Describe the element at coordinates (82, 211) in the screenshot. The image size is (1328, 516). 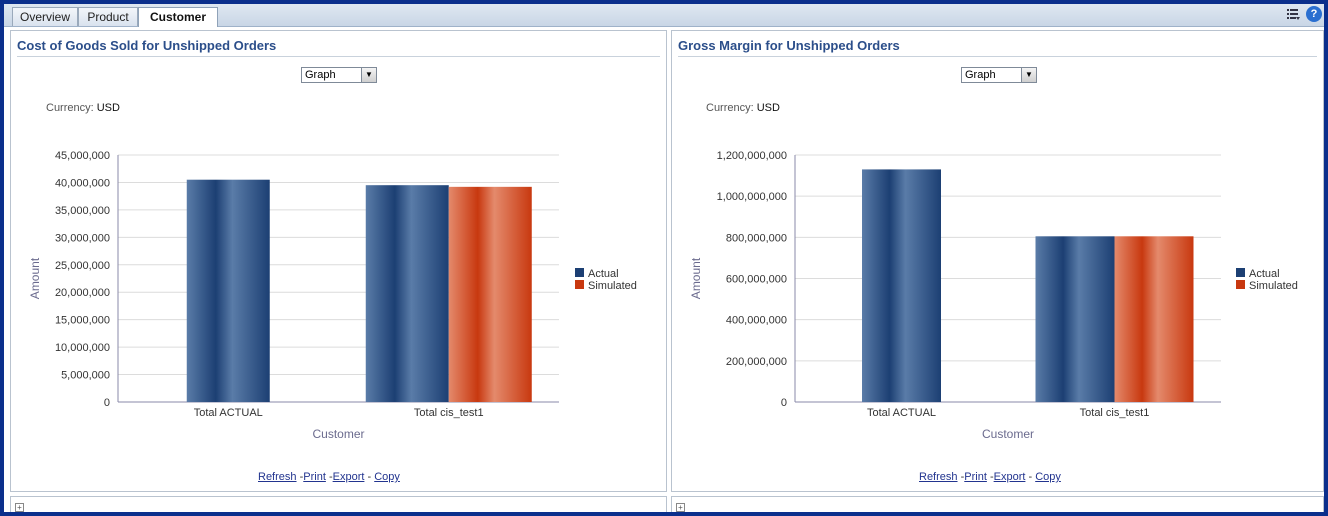
I see `y-tick-label: 35,000,000` at that location.